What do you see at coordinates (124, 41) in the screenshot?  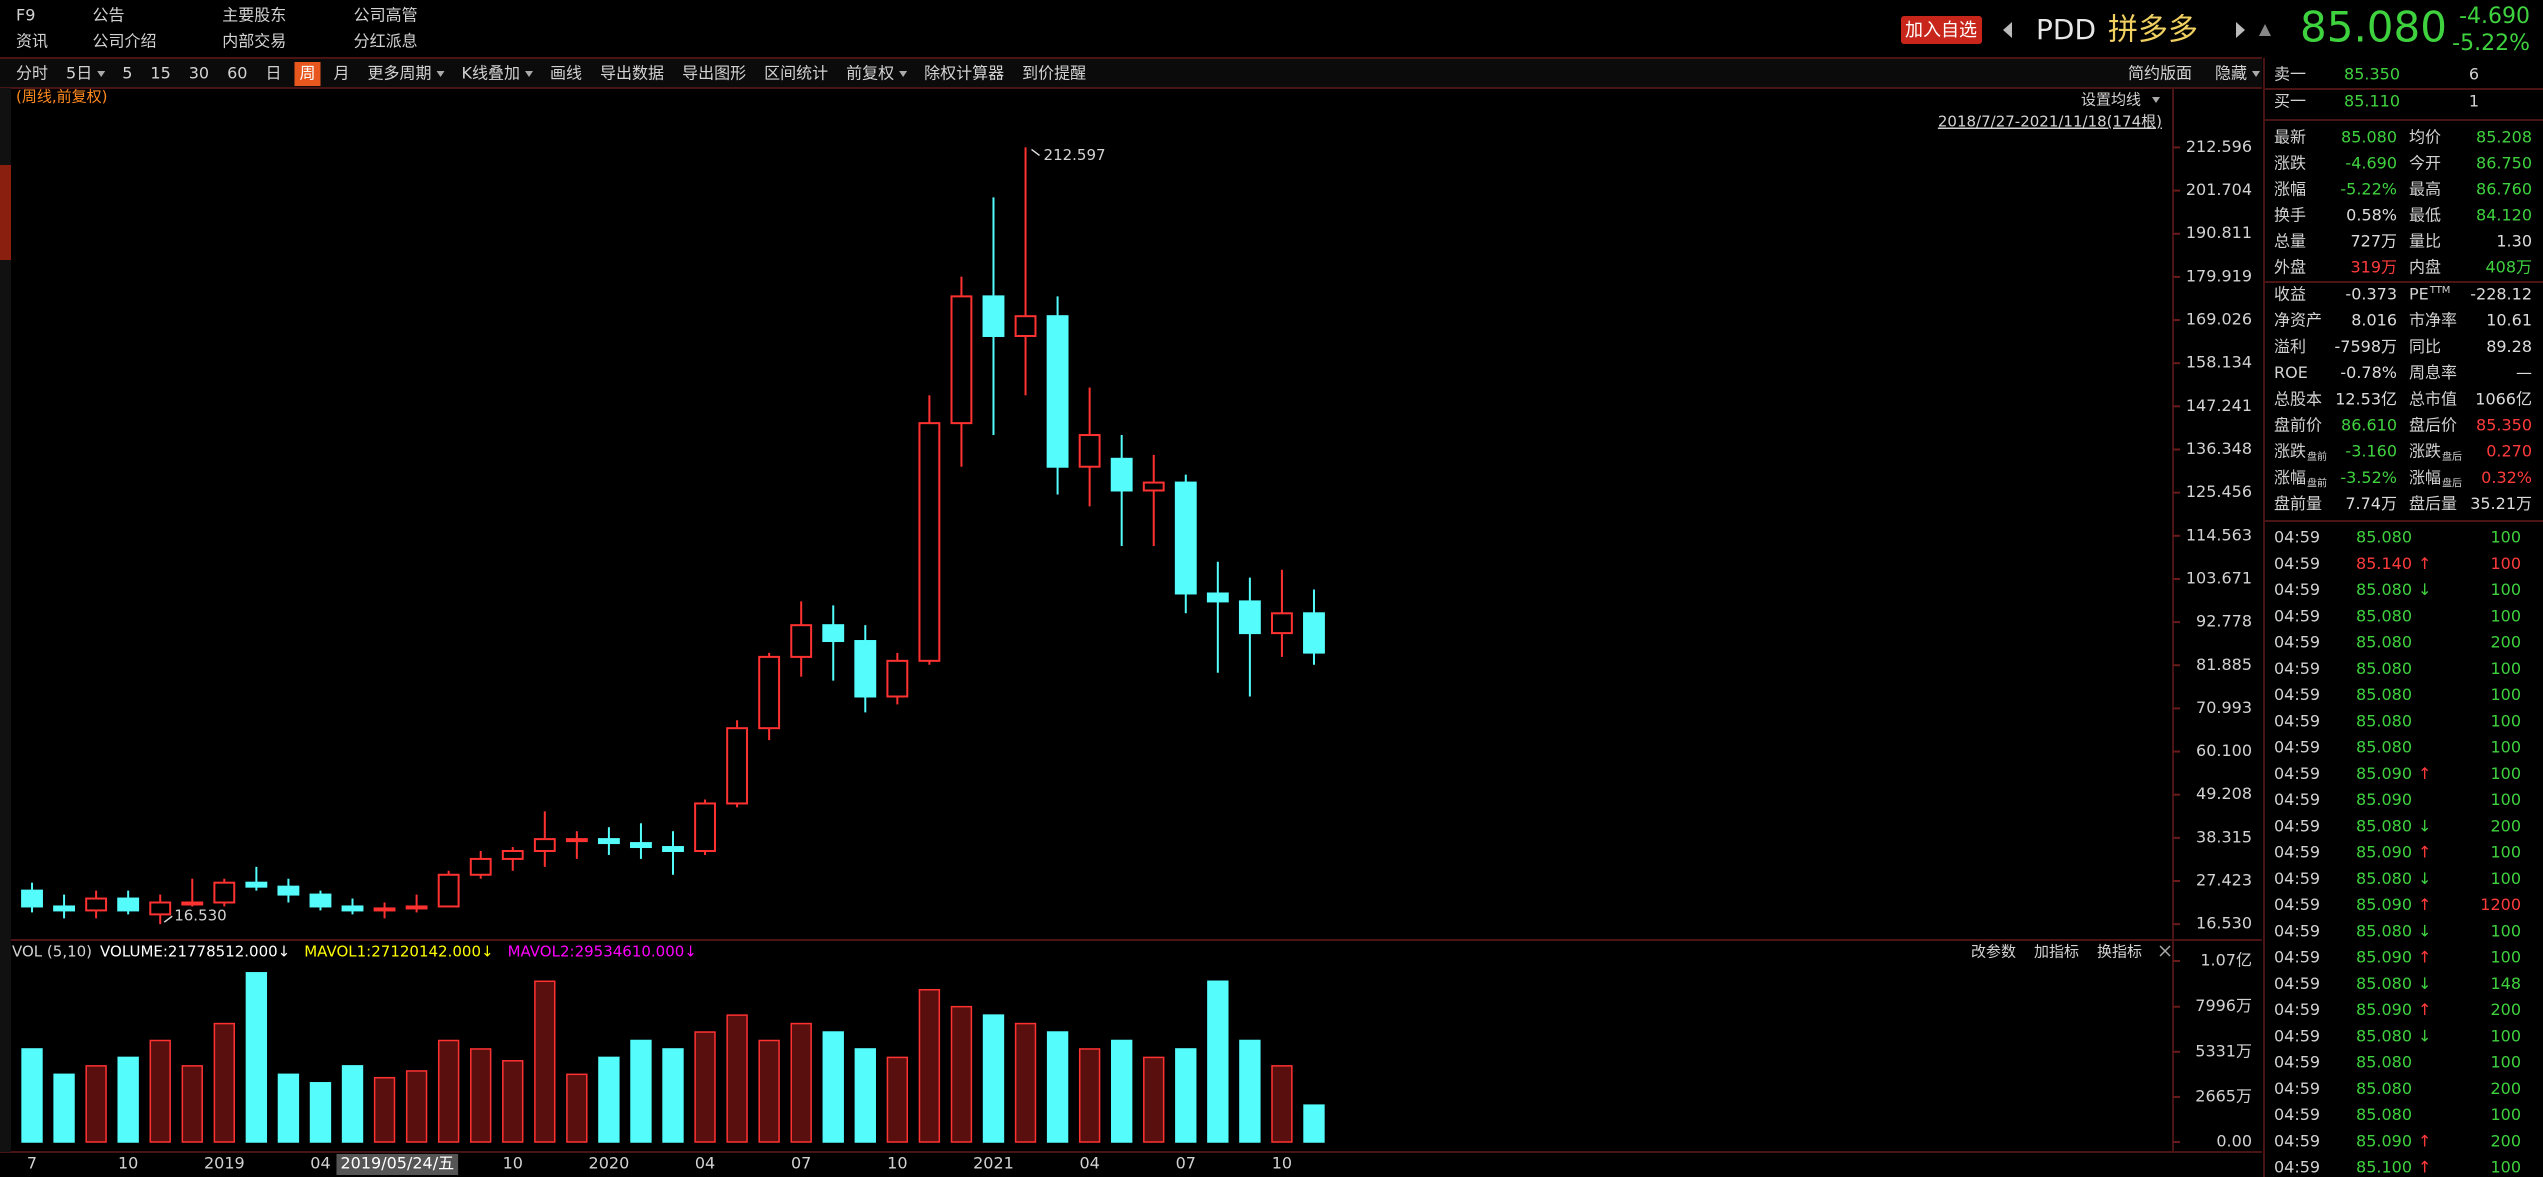 I see `header-link: 公司介绍` at bounding box center [124, 41].